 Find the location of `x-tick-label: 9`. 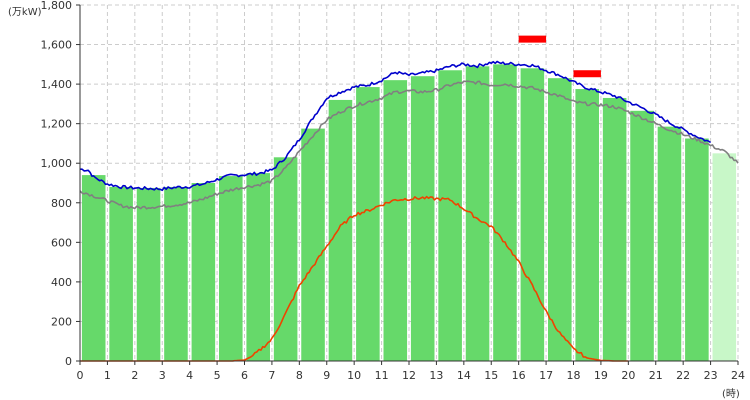

x-tick-label: 9 is located at coordinates (326, 375).